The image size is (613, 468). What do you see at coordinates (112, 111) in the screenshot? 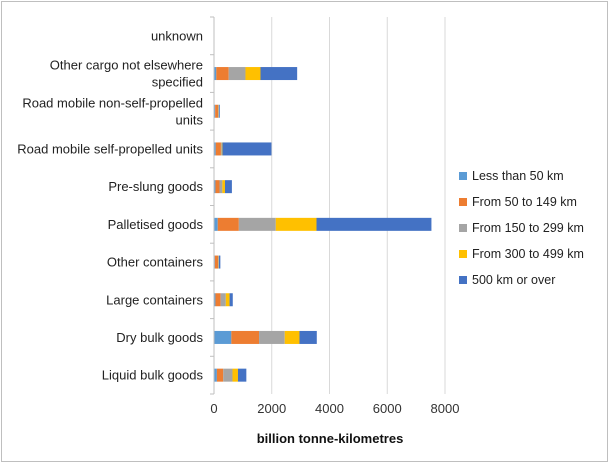
I see `category-label: Road mobile non-self-propelled units` at bounding box center [112, 111].